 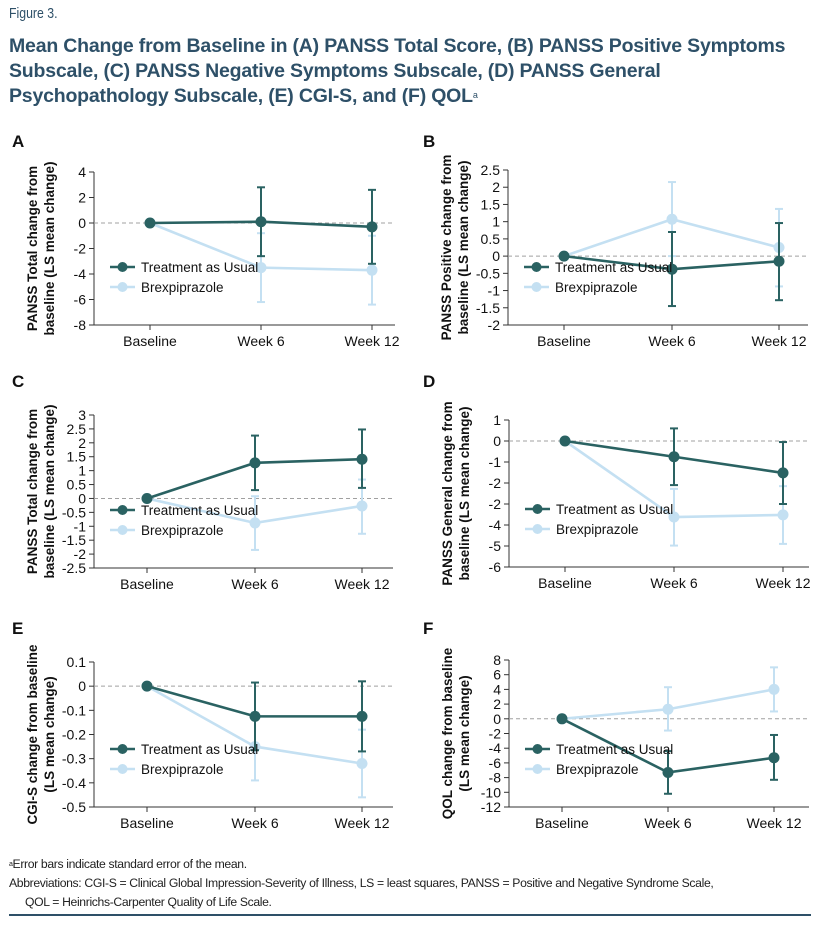 I want to click on panel-letter: C, so click(x=18, y=381).